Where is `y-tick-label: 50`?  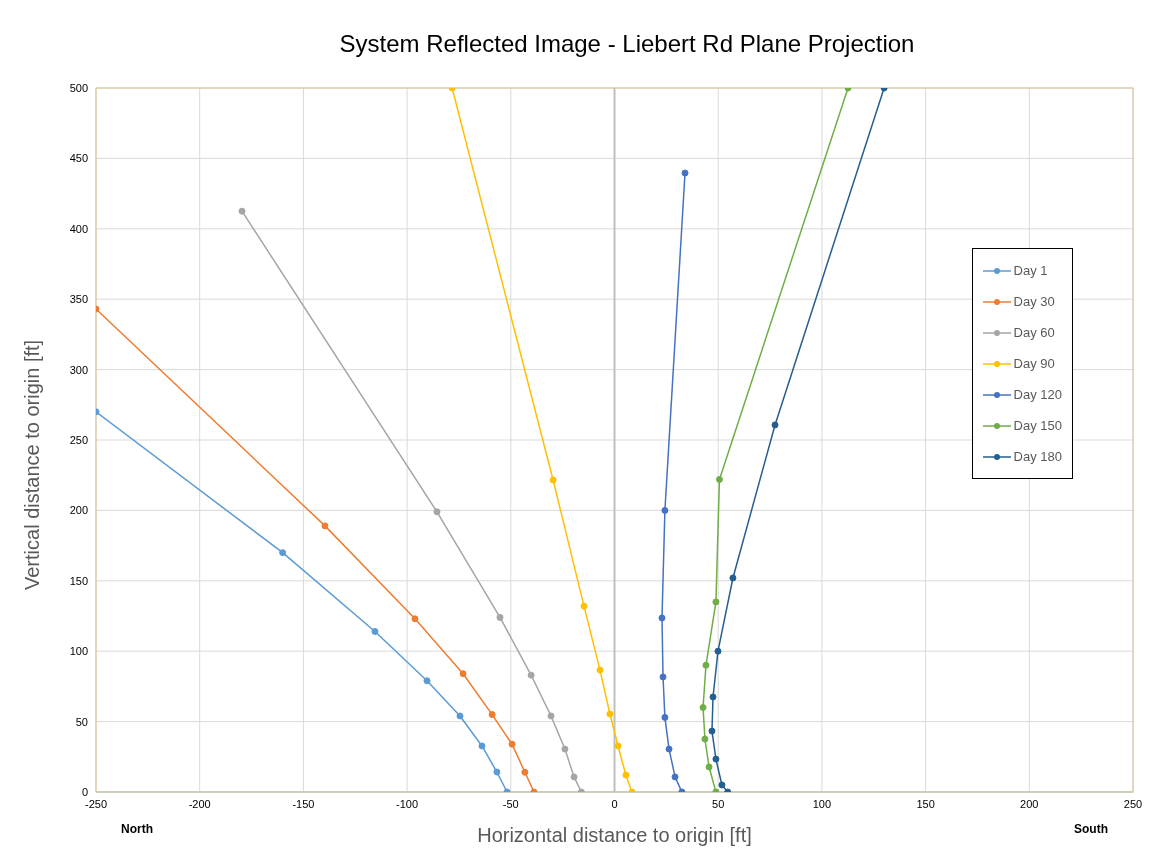 y-tick-label: 50 is located at coordinates (81, 721).